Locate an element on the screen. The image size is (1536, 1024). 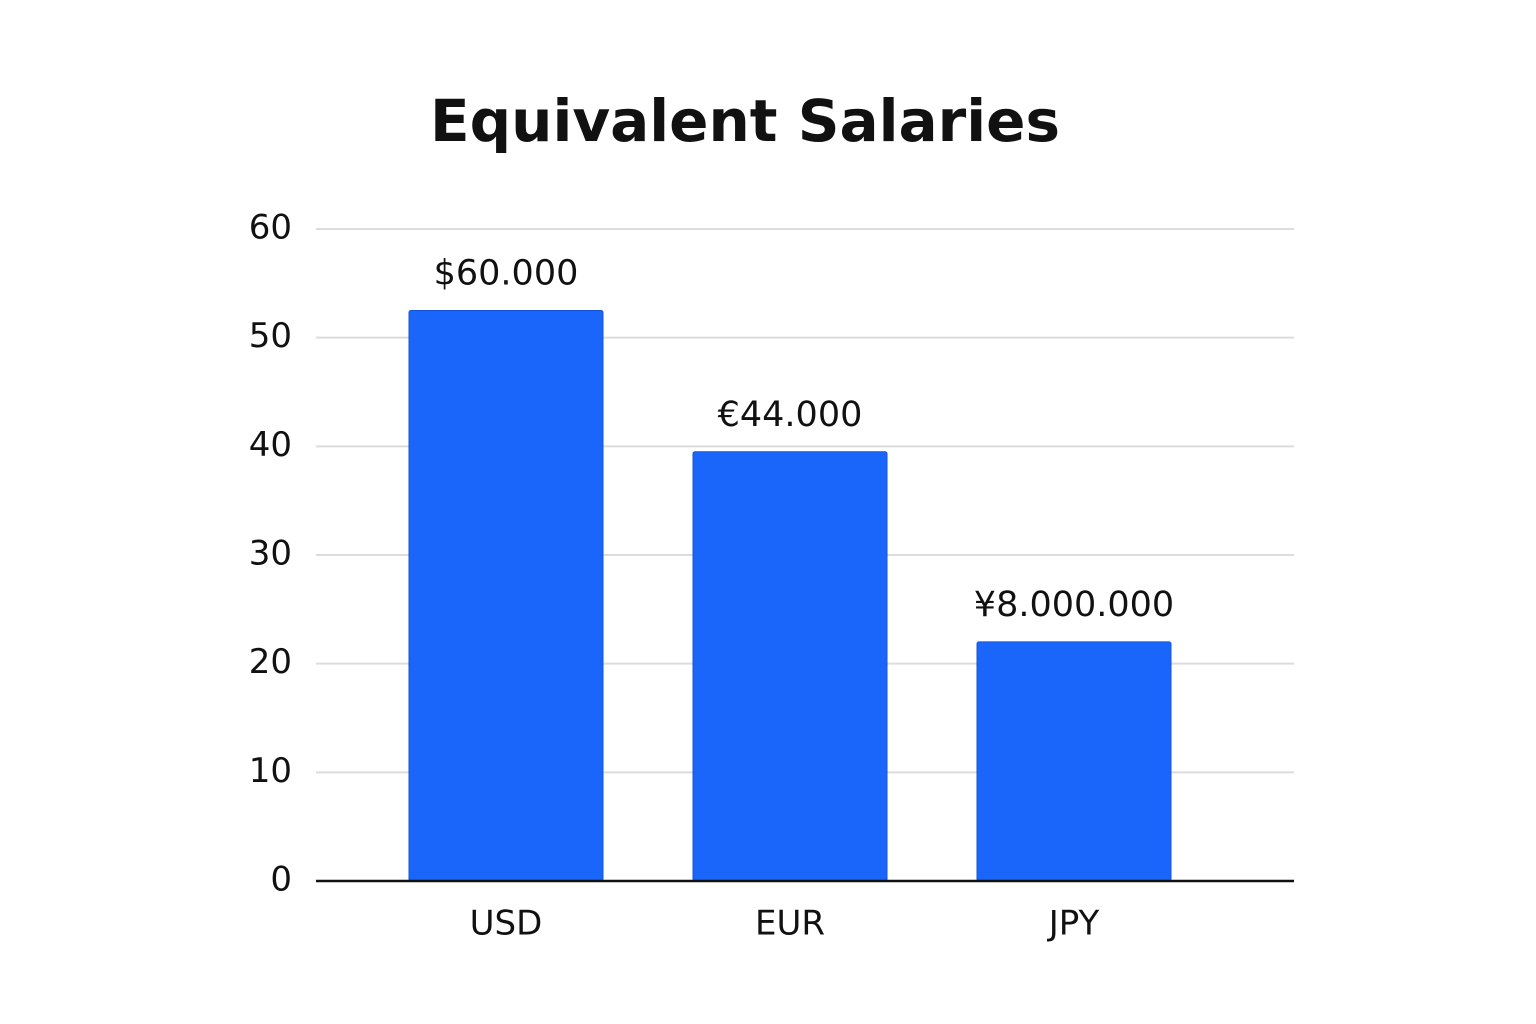
y-tick-label: 0 is located at coordinates (281, 880).